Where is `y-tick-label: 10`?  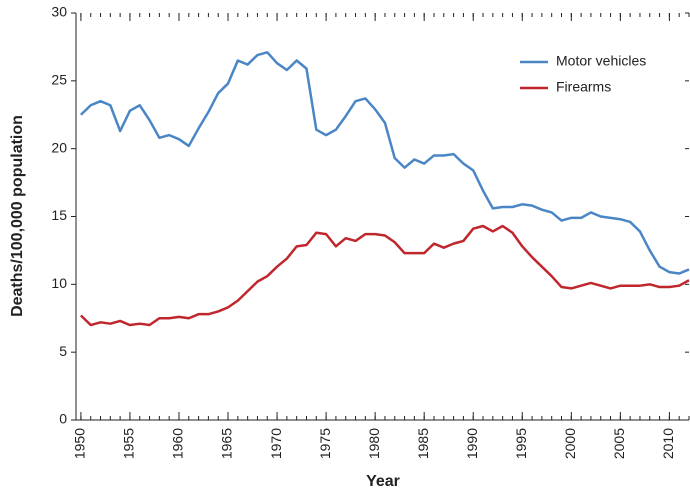
y-tick-label: 10 is located at coordinates (59, 283).